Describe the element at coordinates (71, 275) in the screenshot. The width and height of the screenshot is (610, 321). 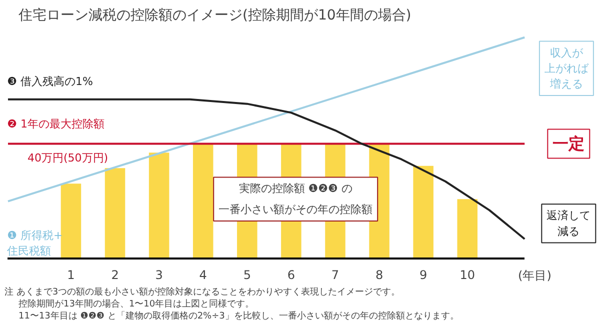
I see `x-tick-label: 1` at that location.